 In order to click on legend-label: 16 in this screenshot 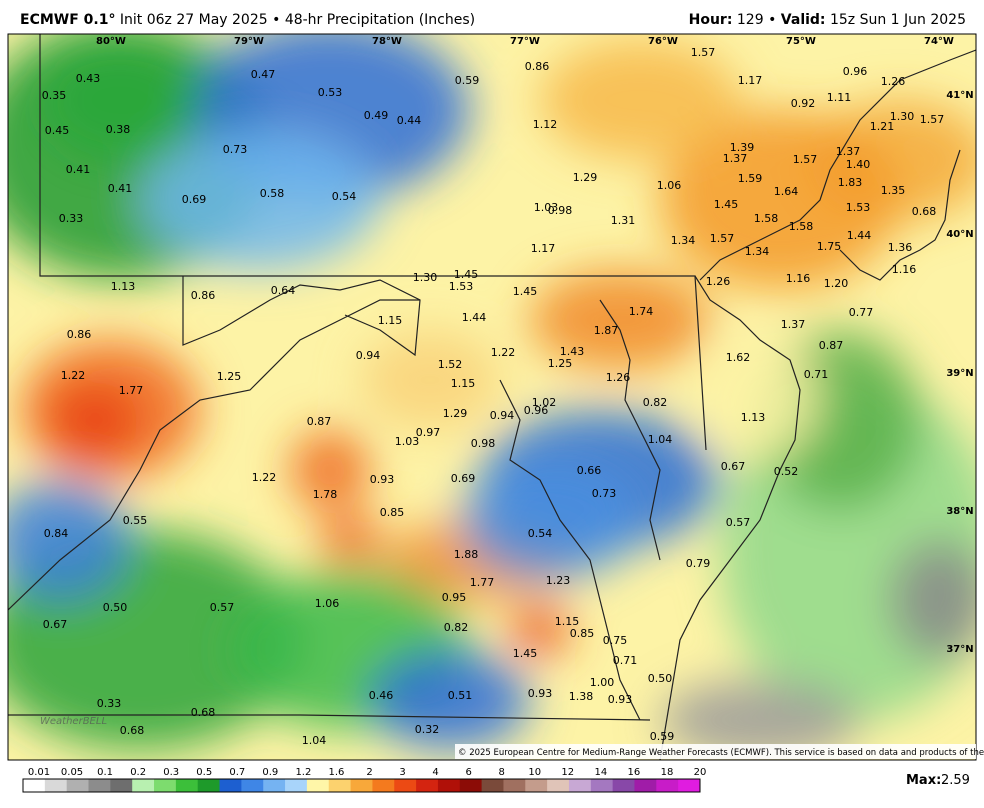, I will do `click(634, 772)`.